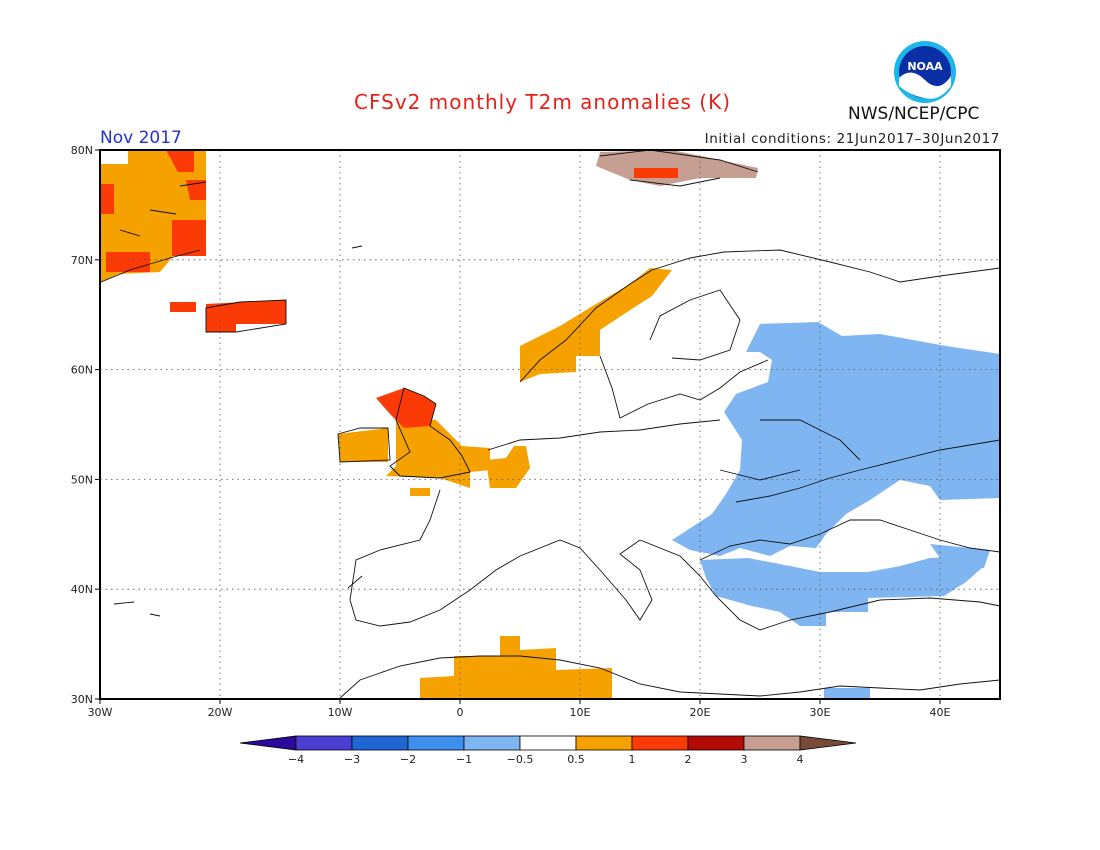 The height and width of the screenshot is (850, 1100). What do you see at coordinates (82, 150) in the screenshot?
I see `lat-tick-label: 80N` at bounding box center [82, 150].